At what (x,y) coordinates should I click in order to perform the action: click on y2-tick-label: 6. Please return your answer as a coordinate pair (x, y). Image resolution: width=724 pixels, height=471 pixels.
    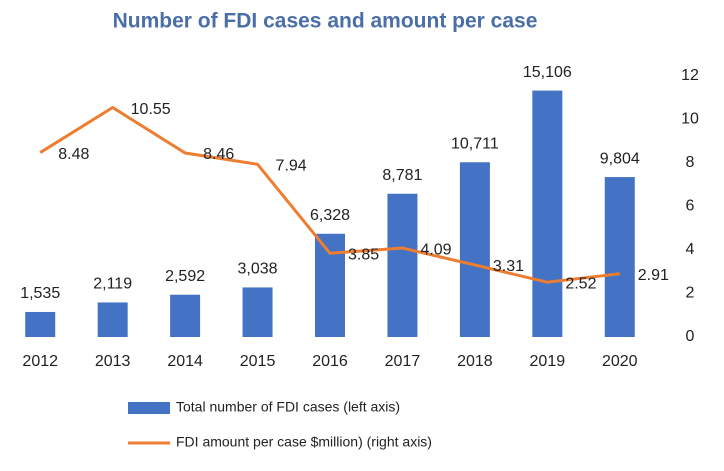
    Looking at the image, I should click on (690, 206).